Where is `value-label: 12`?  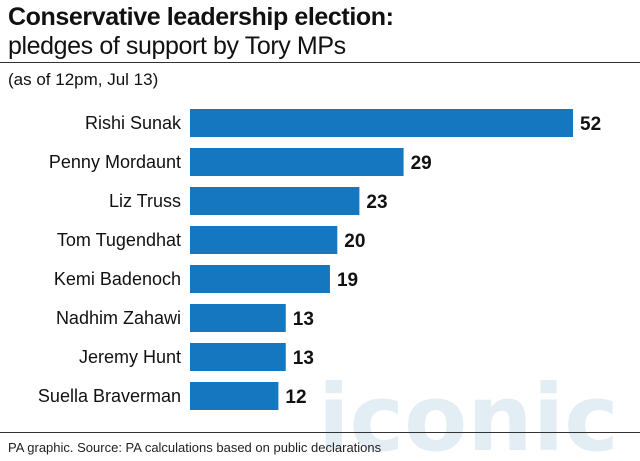 value-label: 12 is located at coordinates (295, 397).